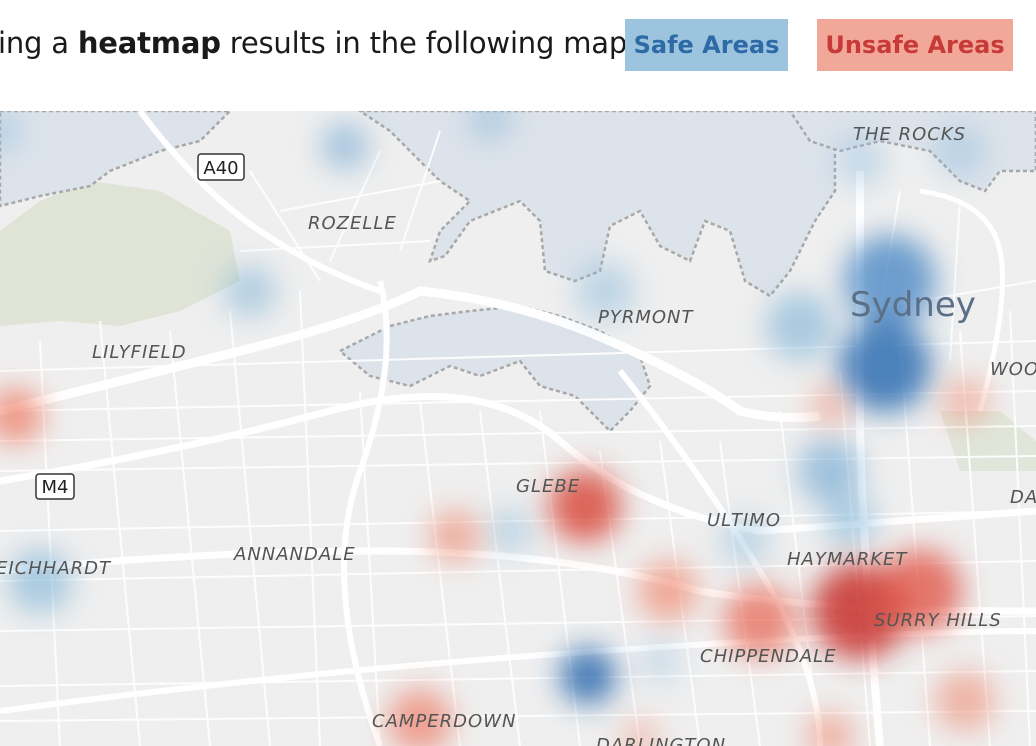  I want to click on road-shield-a40-label: A40, so click(220, 168).